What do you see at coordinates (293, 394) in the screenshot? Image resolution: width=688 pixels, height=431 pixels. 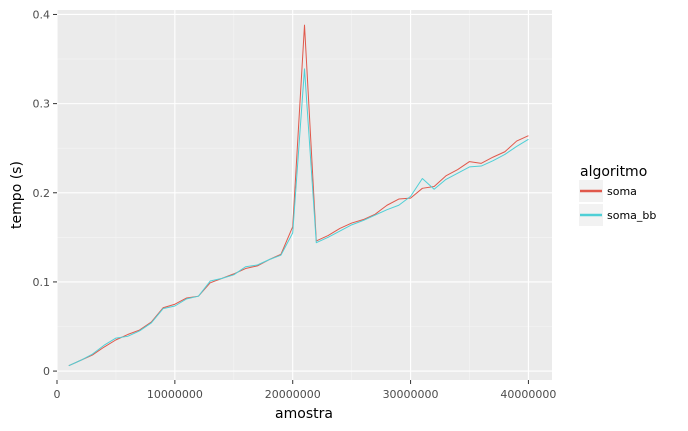 I see `x-tick-label: 20000000` at bounding box center [293, 394].